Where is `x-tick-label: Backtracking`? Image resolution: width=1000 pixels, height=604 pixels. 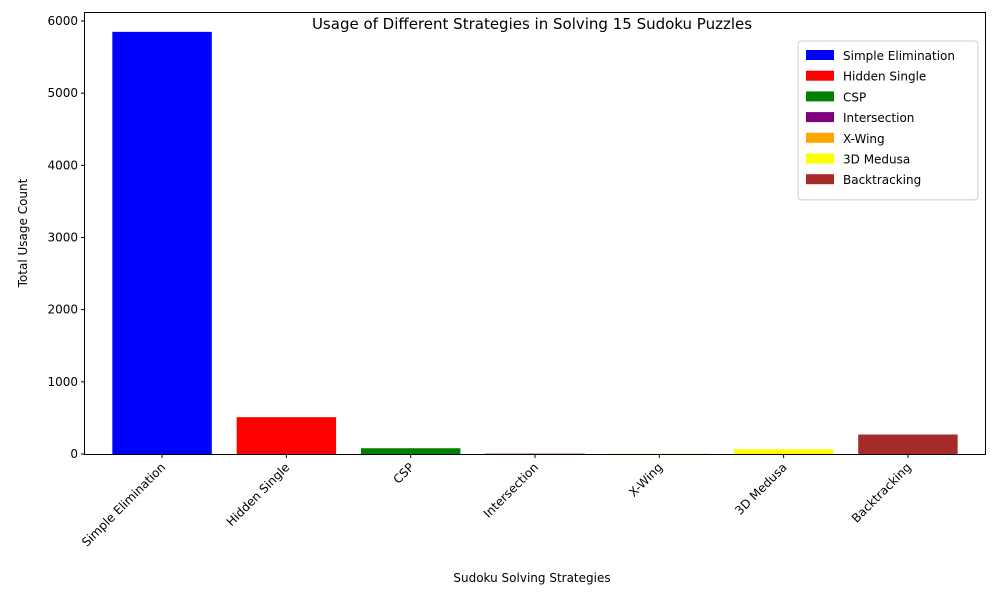 x-tick-label: Backtracking is located at coordinates (881, 492).